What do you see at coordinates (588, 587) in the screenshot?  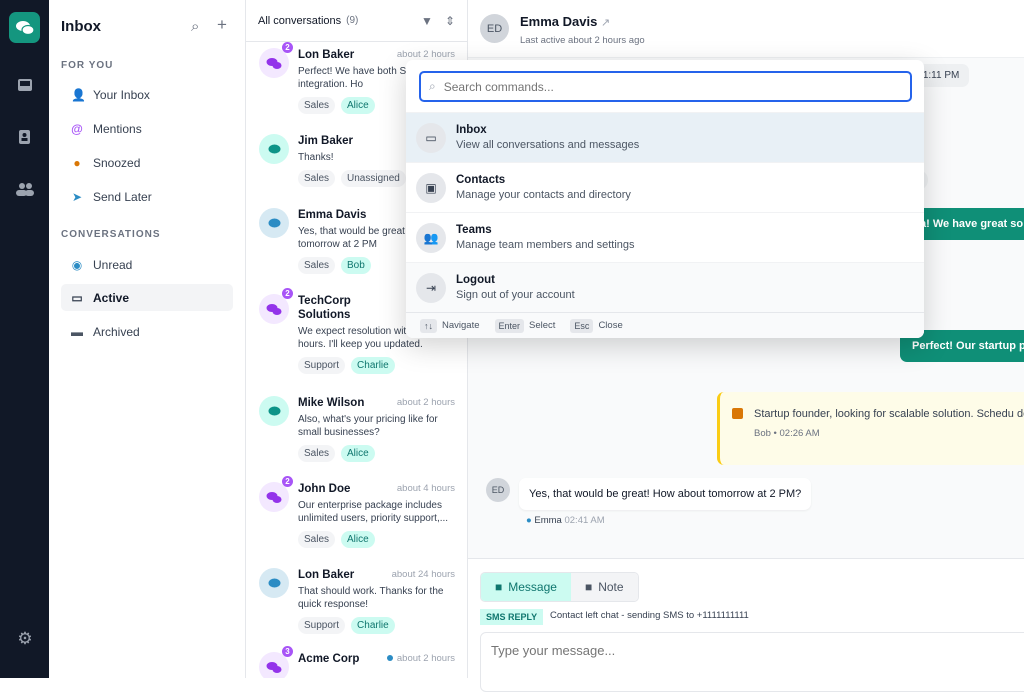 I see `note-icon: ■` at bounding box center [588, 587].